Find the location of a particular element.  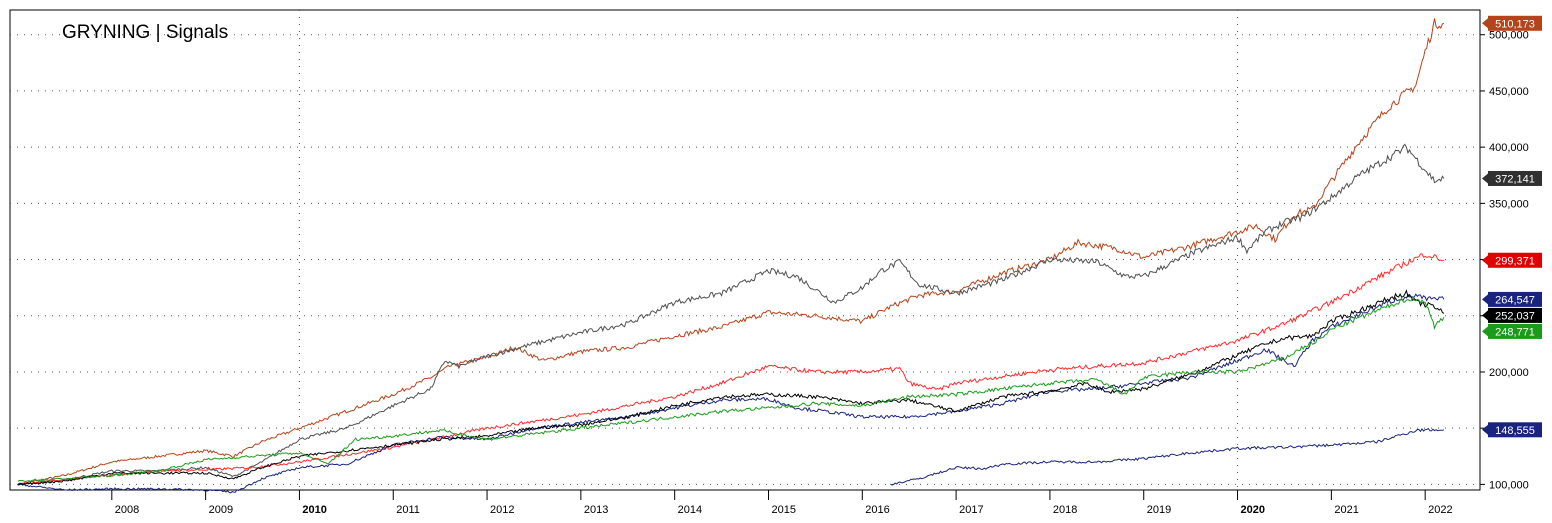

x-tick-label: 2020 is located at coordinates (1253, 510).